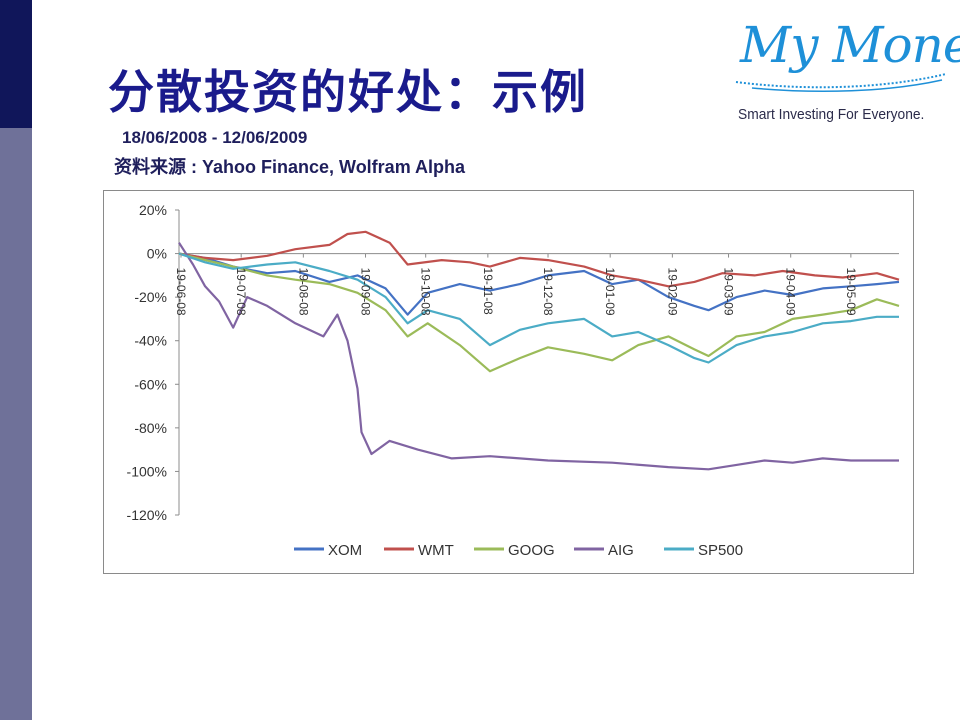 Image resolution: width=960 pixels, height=720 pixels. I want to click on series-line-xom, so click(539, 284).